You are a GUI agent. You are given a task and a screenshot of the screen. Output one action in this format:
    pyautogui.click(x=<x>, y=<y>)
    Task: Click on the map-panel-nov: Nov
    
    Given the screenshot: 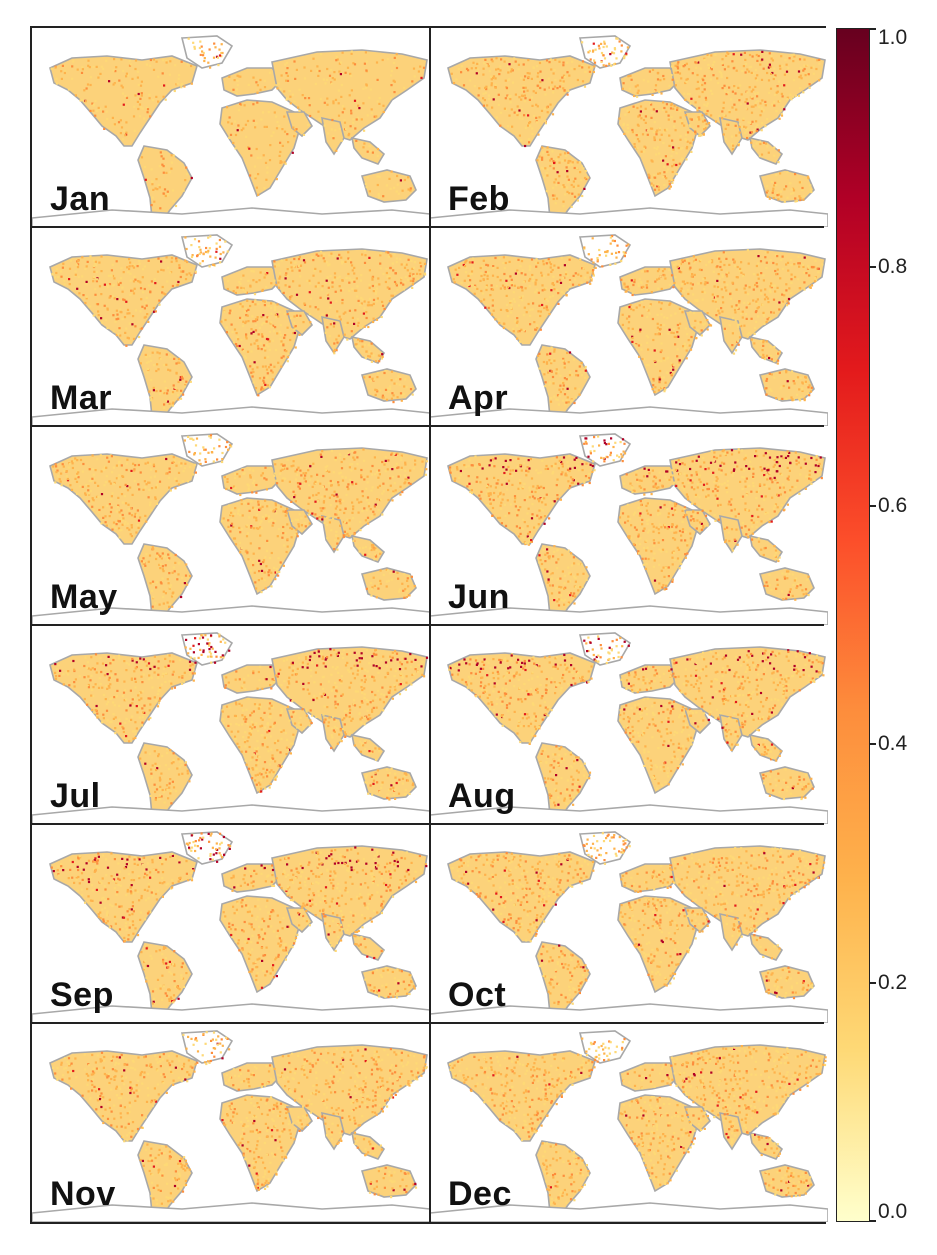 What is the action you would take?
    pyautogui.click(x=231, y=1122)
    